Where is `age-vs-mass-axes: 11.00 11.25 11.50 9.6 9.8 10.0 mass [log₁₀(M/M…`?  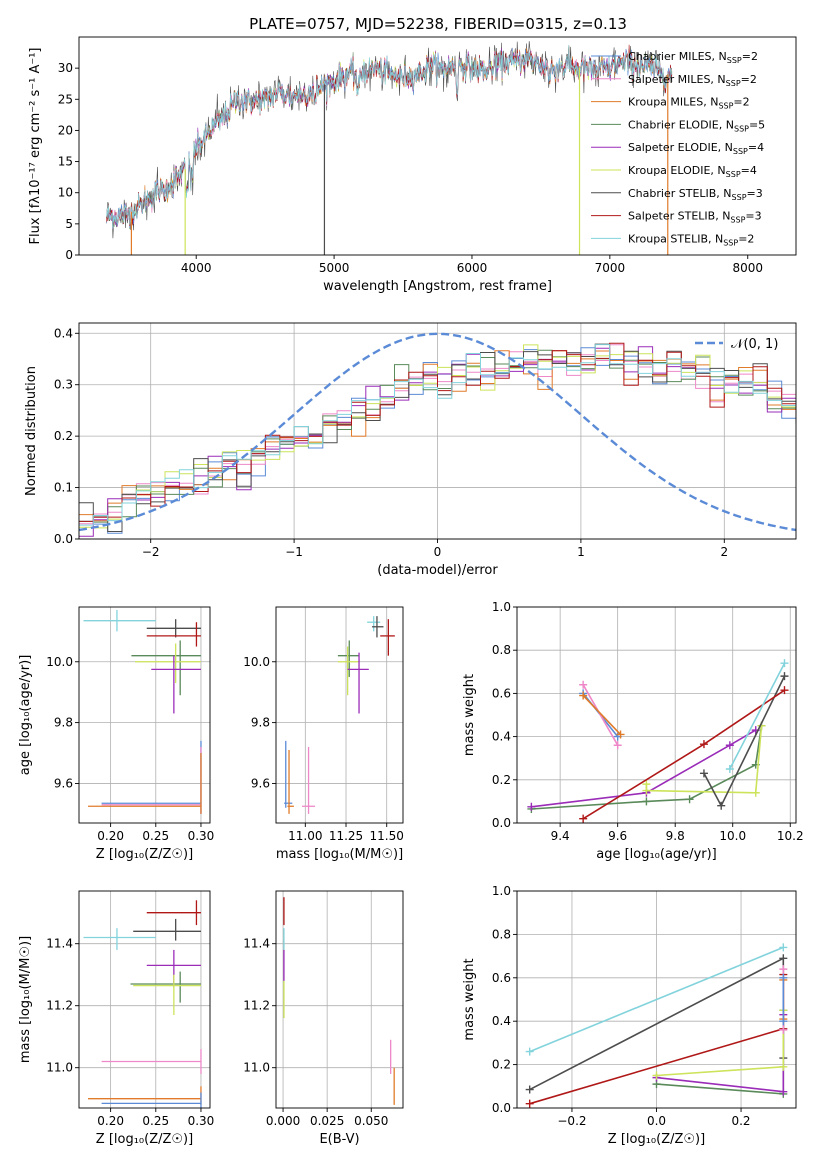 age-vs-mass-axes: 11.00 11.25 11.50 9.6 9.8 10.0 mass [log₁₀(M/M… is located at coordinates (323, 734).